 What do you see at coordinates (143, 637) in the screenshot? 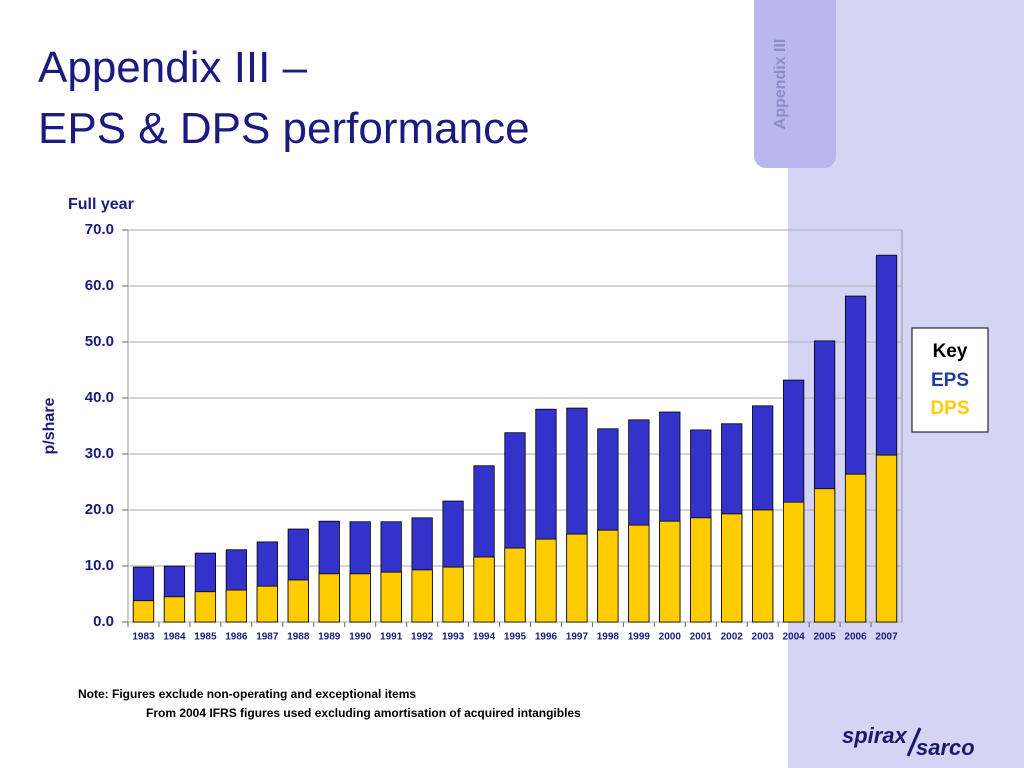
I see `x-tick-label: 1983` at bounding box center [143, 637].